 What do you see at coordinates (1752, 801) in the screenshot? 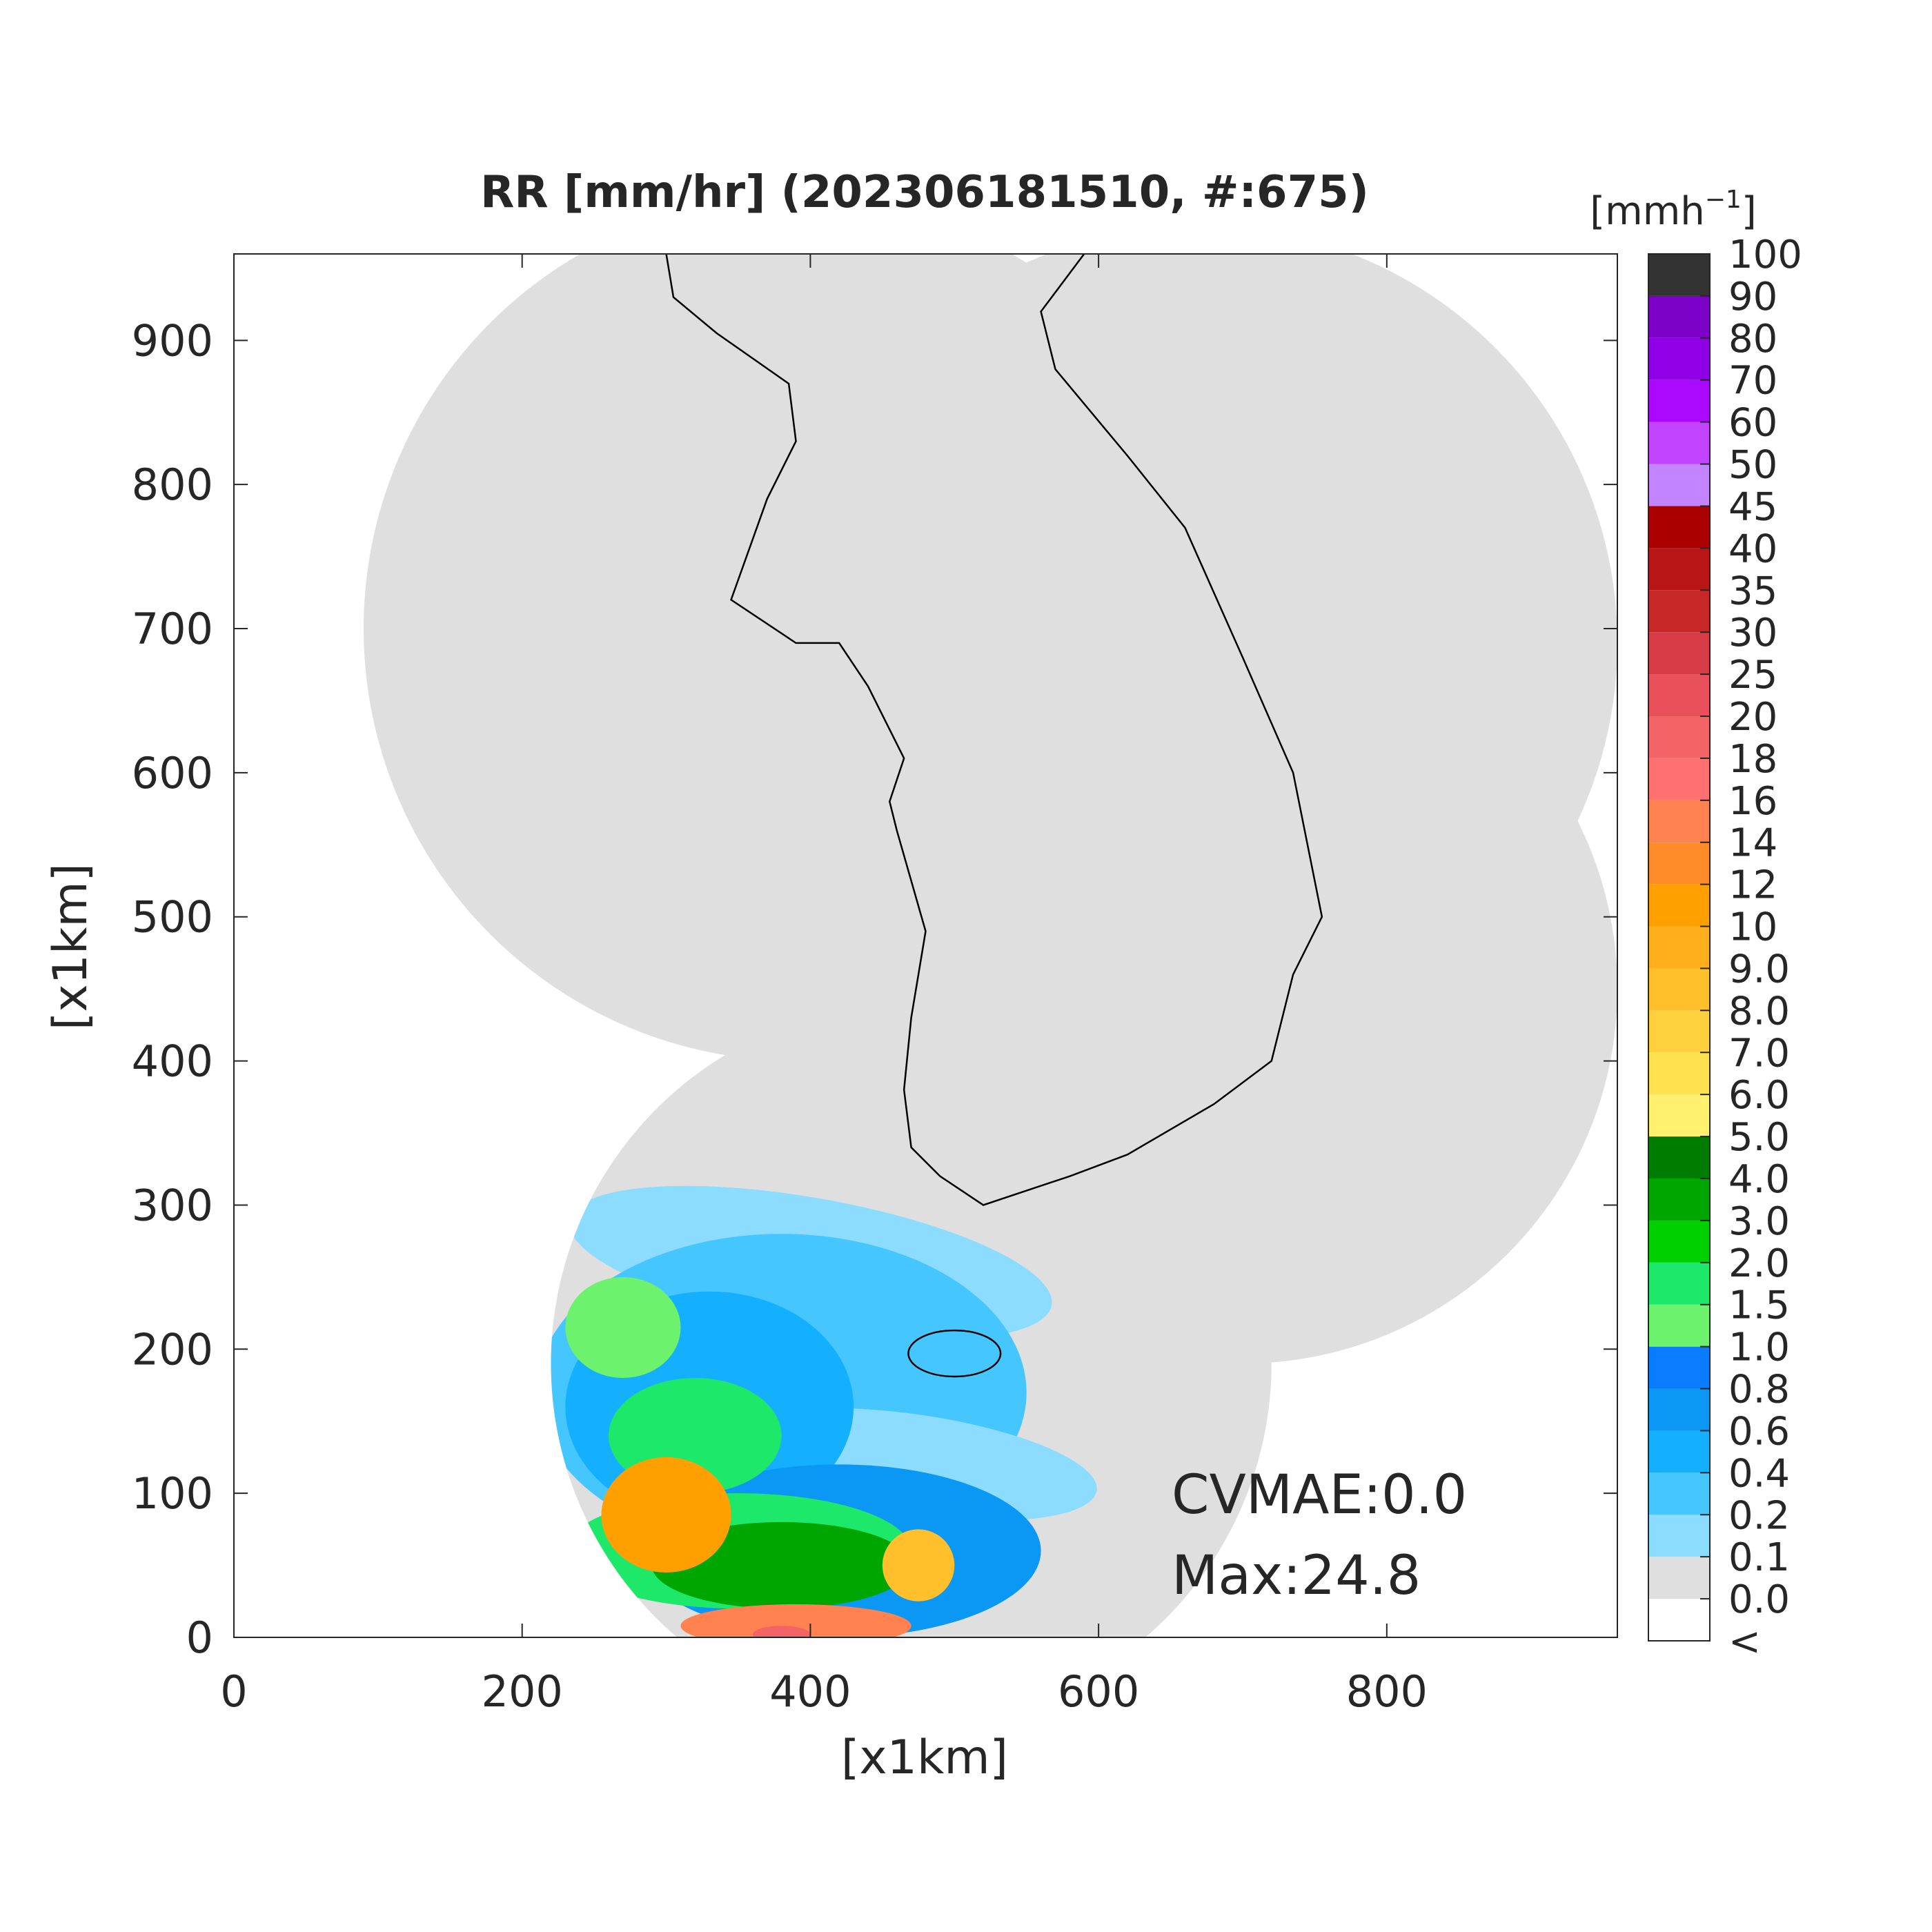
I see `colorbar-tick-label: 16` at bounding box center [1752, 801].